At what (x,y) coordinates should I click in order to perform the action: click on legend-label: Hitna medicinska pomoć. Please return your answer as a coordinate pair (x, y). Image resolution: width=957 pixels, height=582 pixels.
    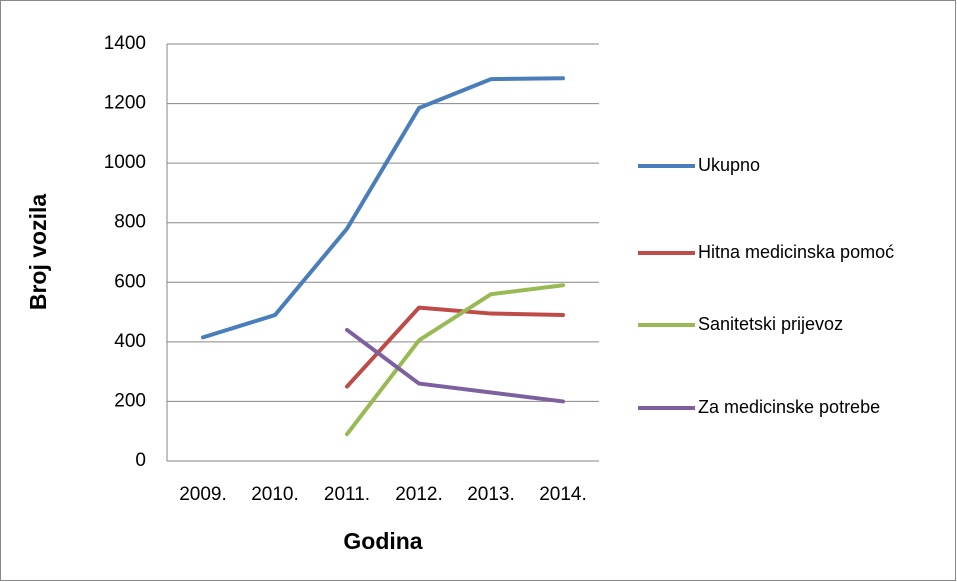
    Looking at the image, I should click on (796, 252).